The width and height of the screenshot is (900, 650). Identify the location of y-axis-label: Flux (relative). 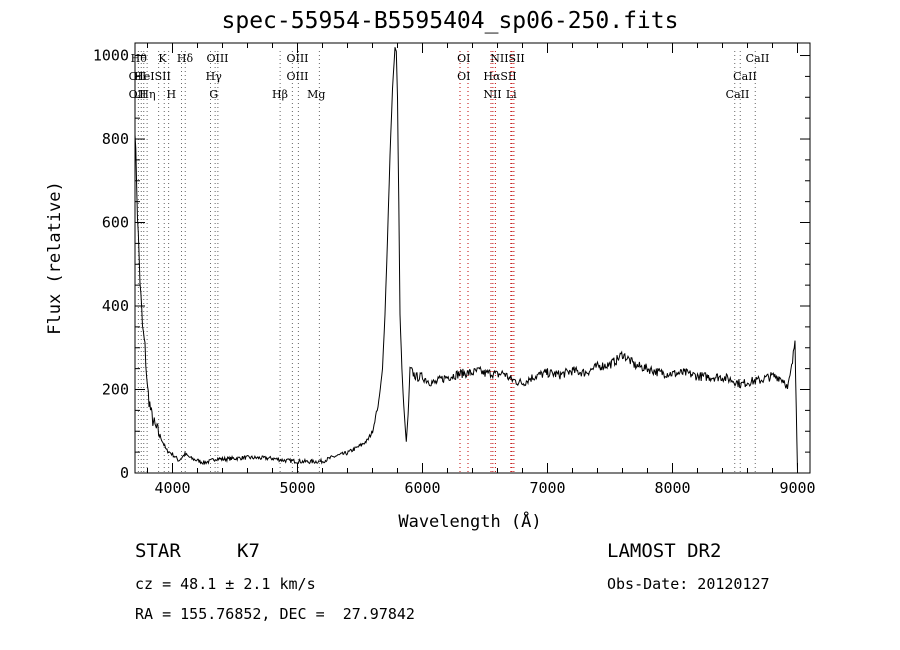
(55, 258).